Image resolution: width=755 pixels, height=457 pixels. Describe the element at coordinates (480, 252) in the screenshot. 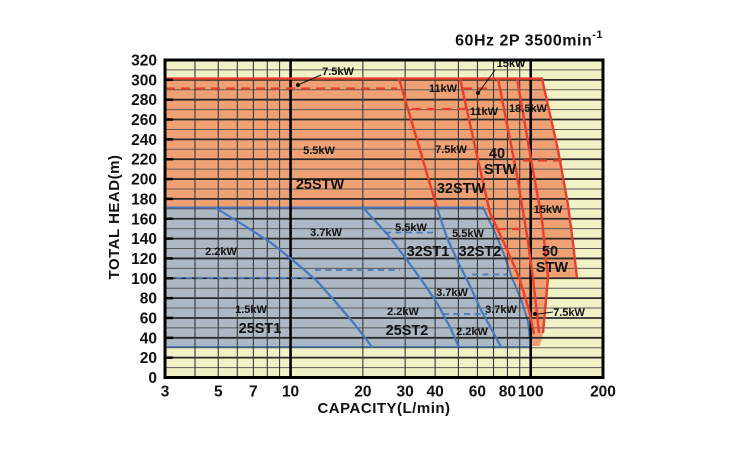

I see `model-label-32st2: 32ST2` at that location.